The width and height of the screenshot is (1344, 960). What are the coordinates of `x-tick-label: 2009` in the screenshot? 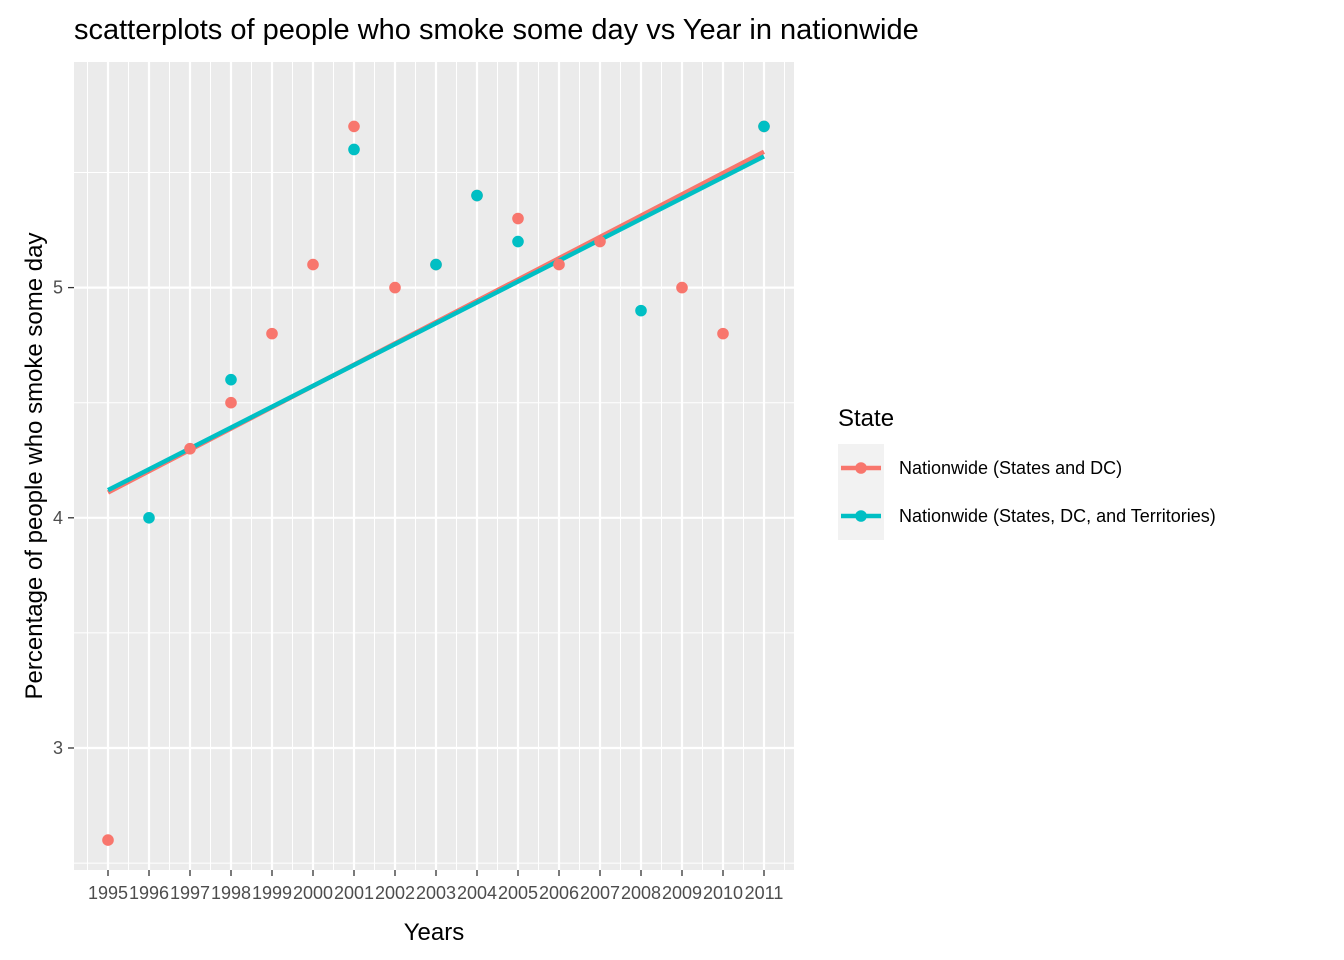 It's located at (682, 893).